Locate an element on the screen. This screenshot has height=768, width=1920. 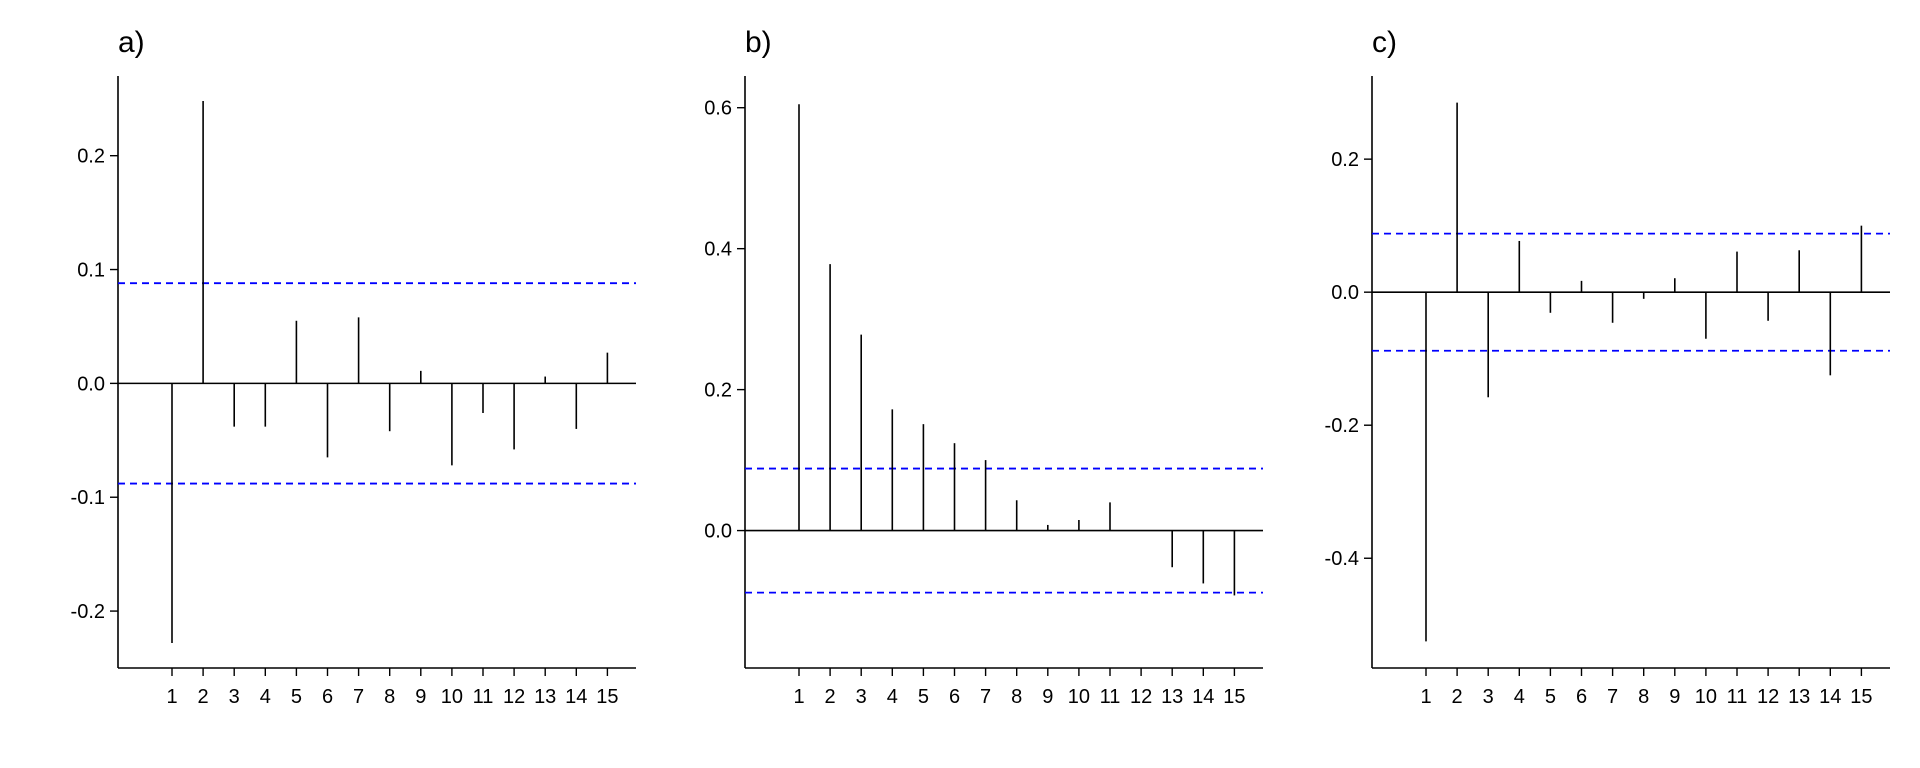
y-tick-label: -0.1 is located at coordinates (88, 498).